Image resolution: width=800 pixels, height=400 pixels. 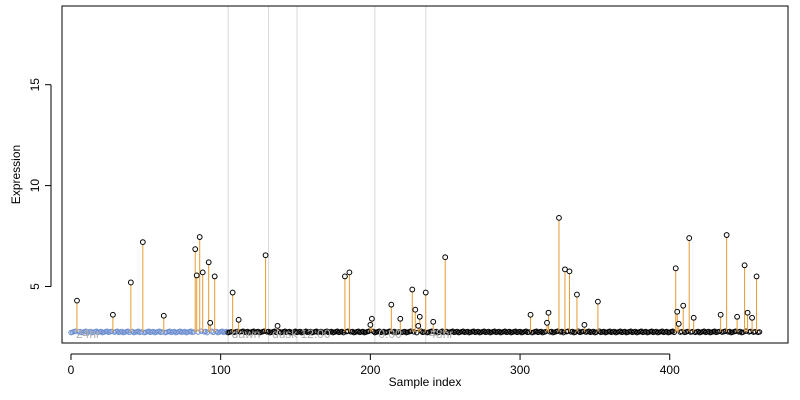 What do you see at coordinates (35, 286) in the screenshot?
I see `y-tick-label: 5` at bounding box center [35, 286].